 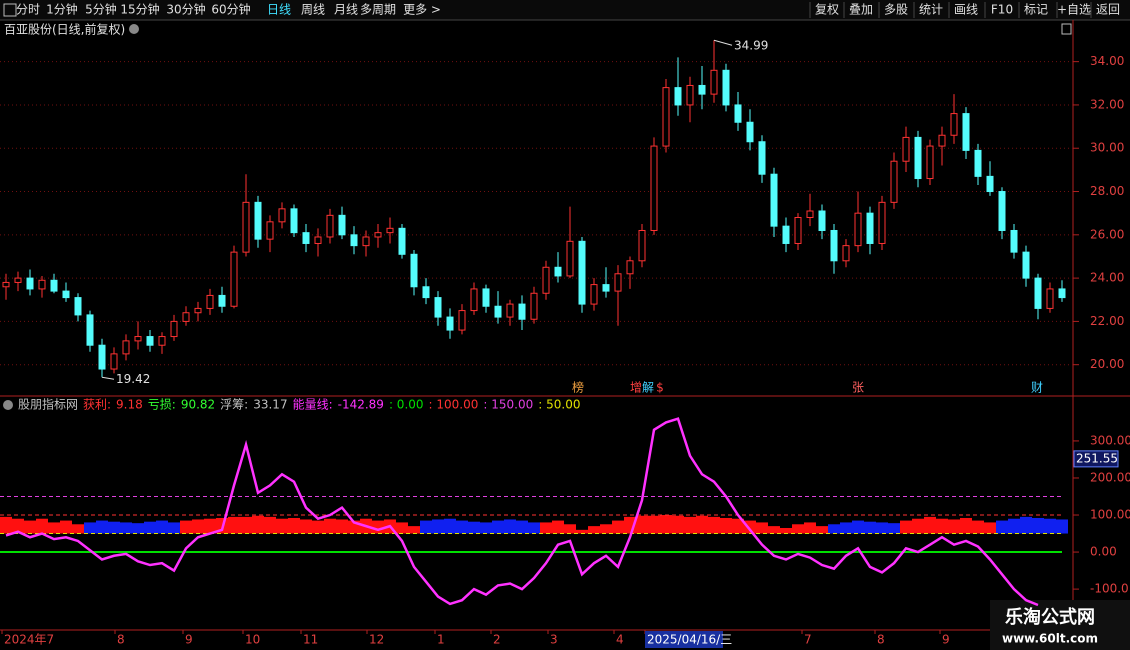 I want to click on legend-name: 亏损:, so click(x=162, y=405).